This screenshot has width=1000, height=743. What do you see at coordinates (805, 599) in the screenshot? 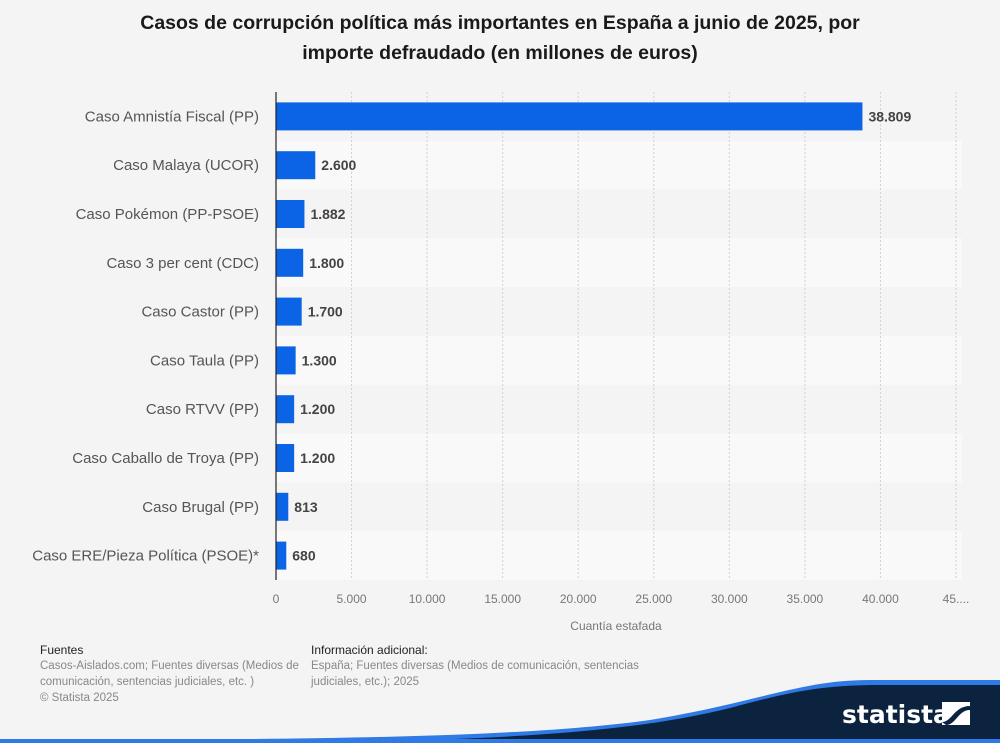
I see `x-tick-label: 35.000` at bounding box center [805, 599].